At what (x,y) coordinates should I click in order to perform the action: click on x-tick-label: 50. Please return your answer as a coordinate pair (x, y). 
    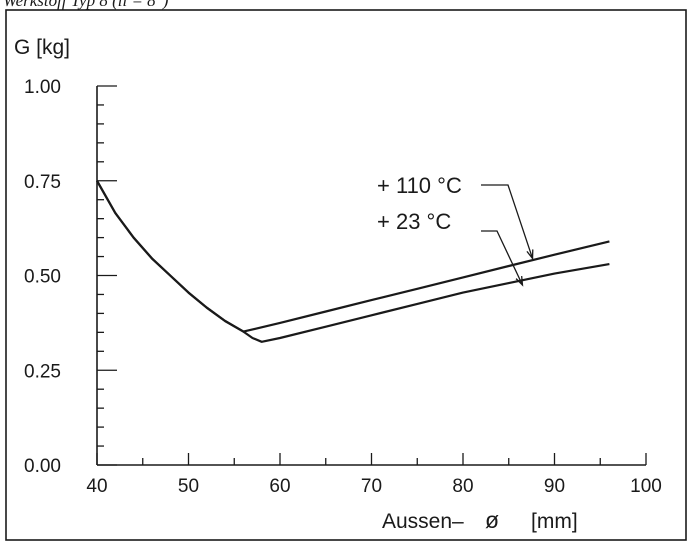
    Looking at the image, I should click on (188, 486).